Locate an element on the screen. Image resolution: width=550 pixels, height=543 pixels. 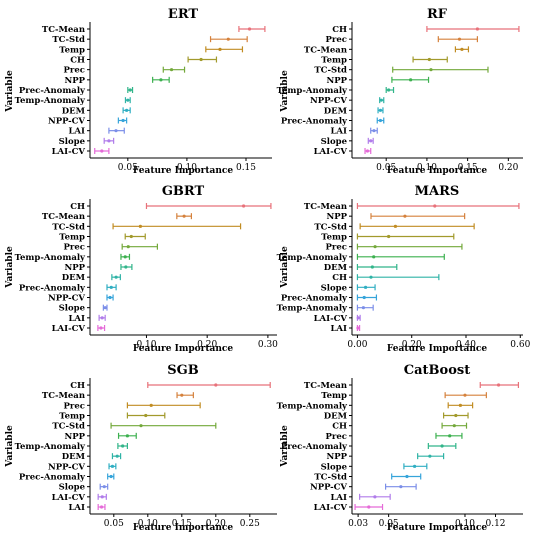
y-tick-label: Prec-Anomaly is located at coordinates (314, 447).